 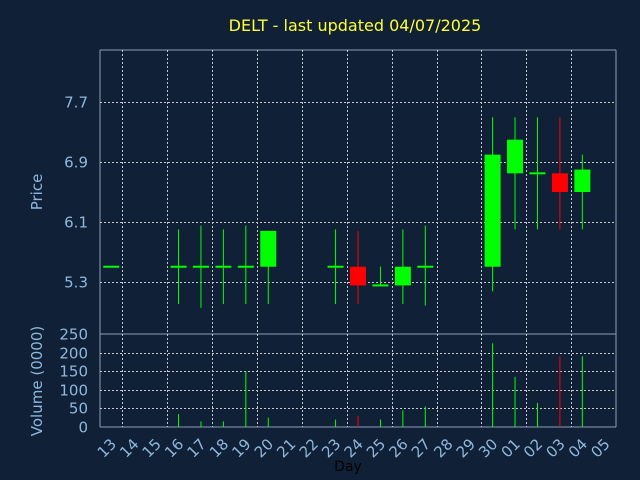 What do you see at coordinates (73, 354) in the screenshot?
I see `volume-tick-label: 200` at bounding box center [73, 354].